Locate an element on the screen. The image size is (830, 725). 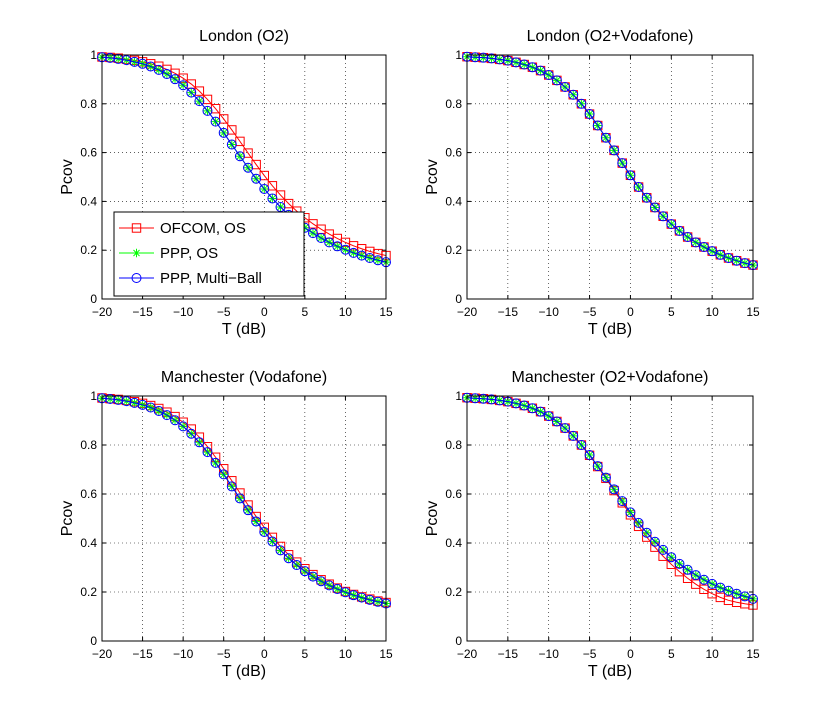
axes-frame is located at coordinates (610, 177).